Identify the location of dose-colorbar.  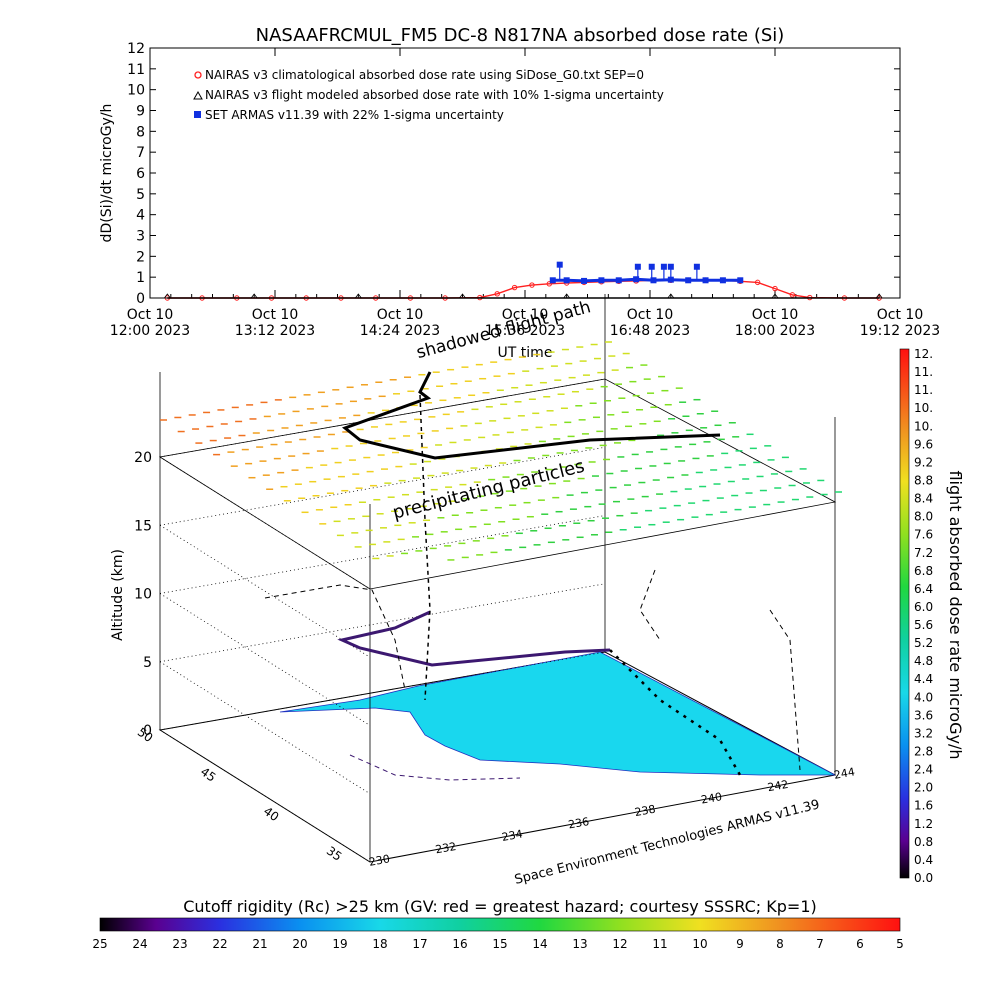
(904, 613).